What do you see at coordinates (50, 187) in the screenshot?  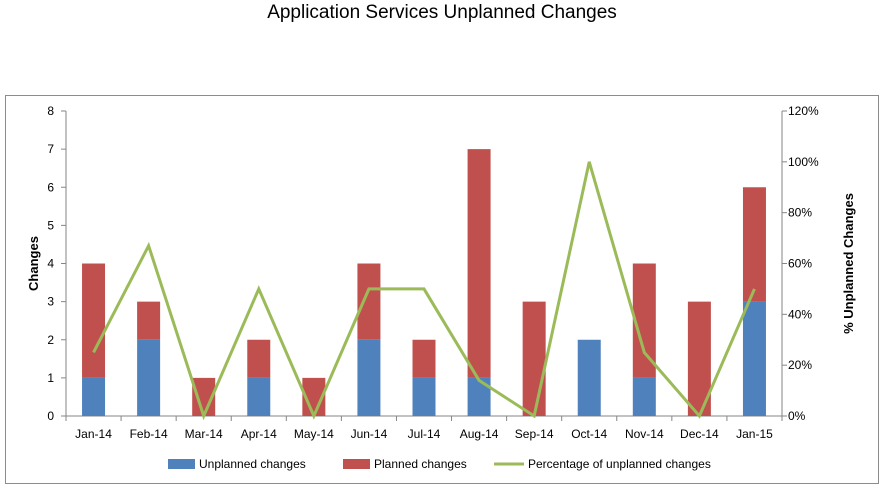 I see `y-tick-label: 6` at bounding box center [50, 187].